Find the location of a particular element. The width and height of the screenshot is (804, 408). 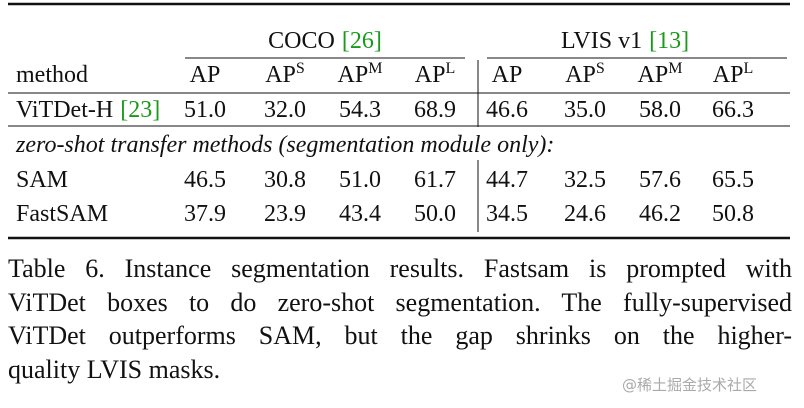

cell-value: 50.0 is located at coordinates (435, 214).